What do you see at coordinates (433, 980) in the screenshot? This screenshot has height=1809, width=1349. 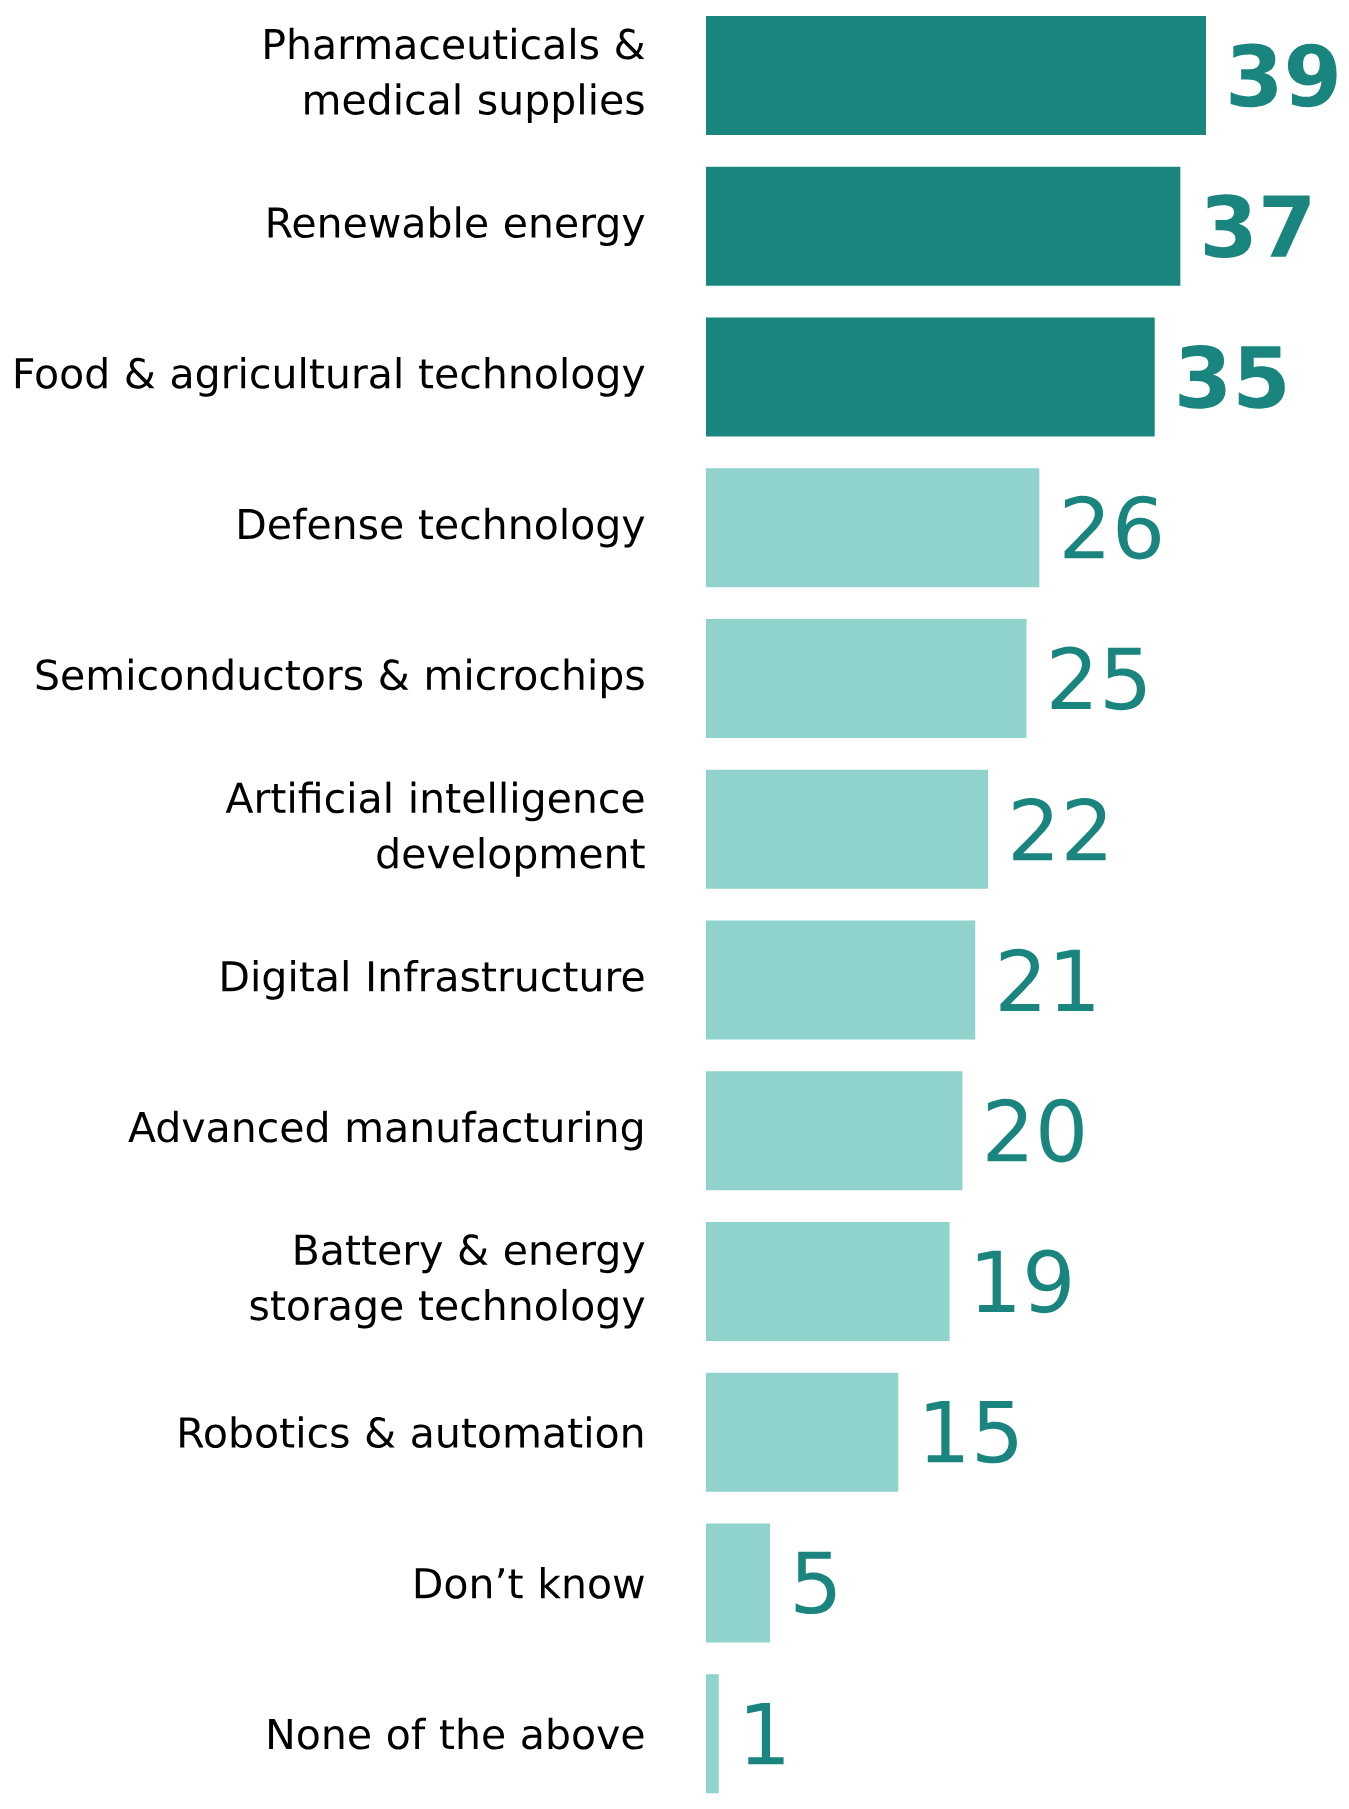 I see `y-tick-label: Digital Infrastructure` at bounding box center [433, 980].